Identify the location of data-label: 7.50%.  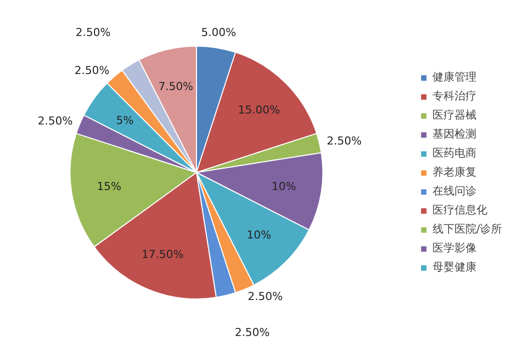
(176, 86).